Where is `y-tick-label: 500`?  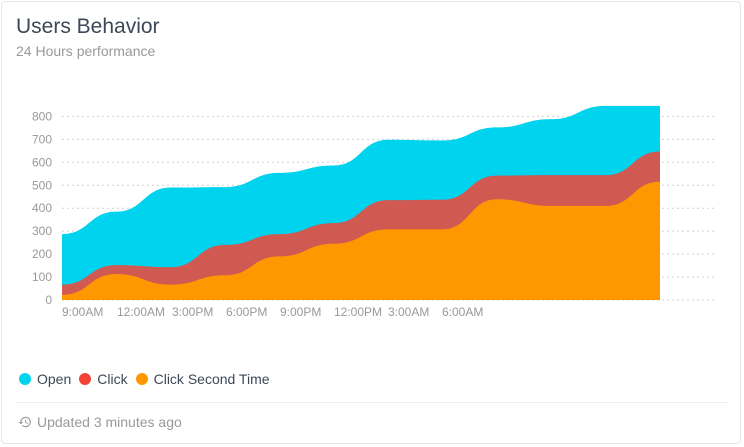
y-tick-label: 500 is located at coordinates (42, 185).